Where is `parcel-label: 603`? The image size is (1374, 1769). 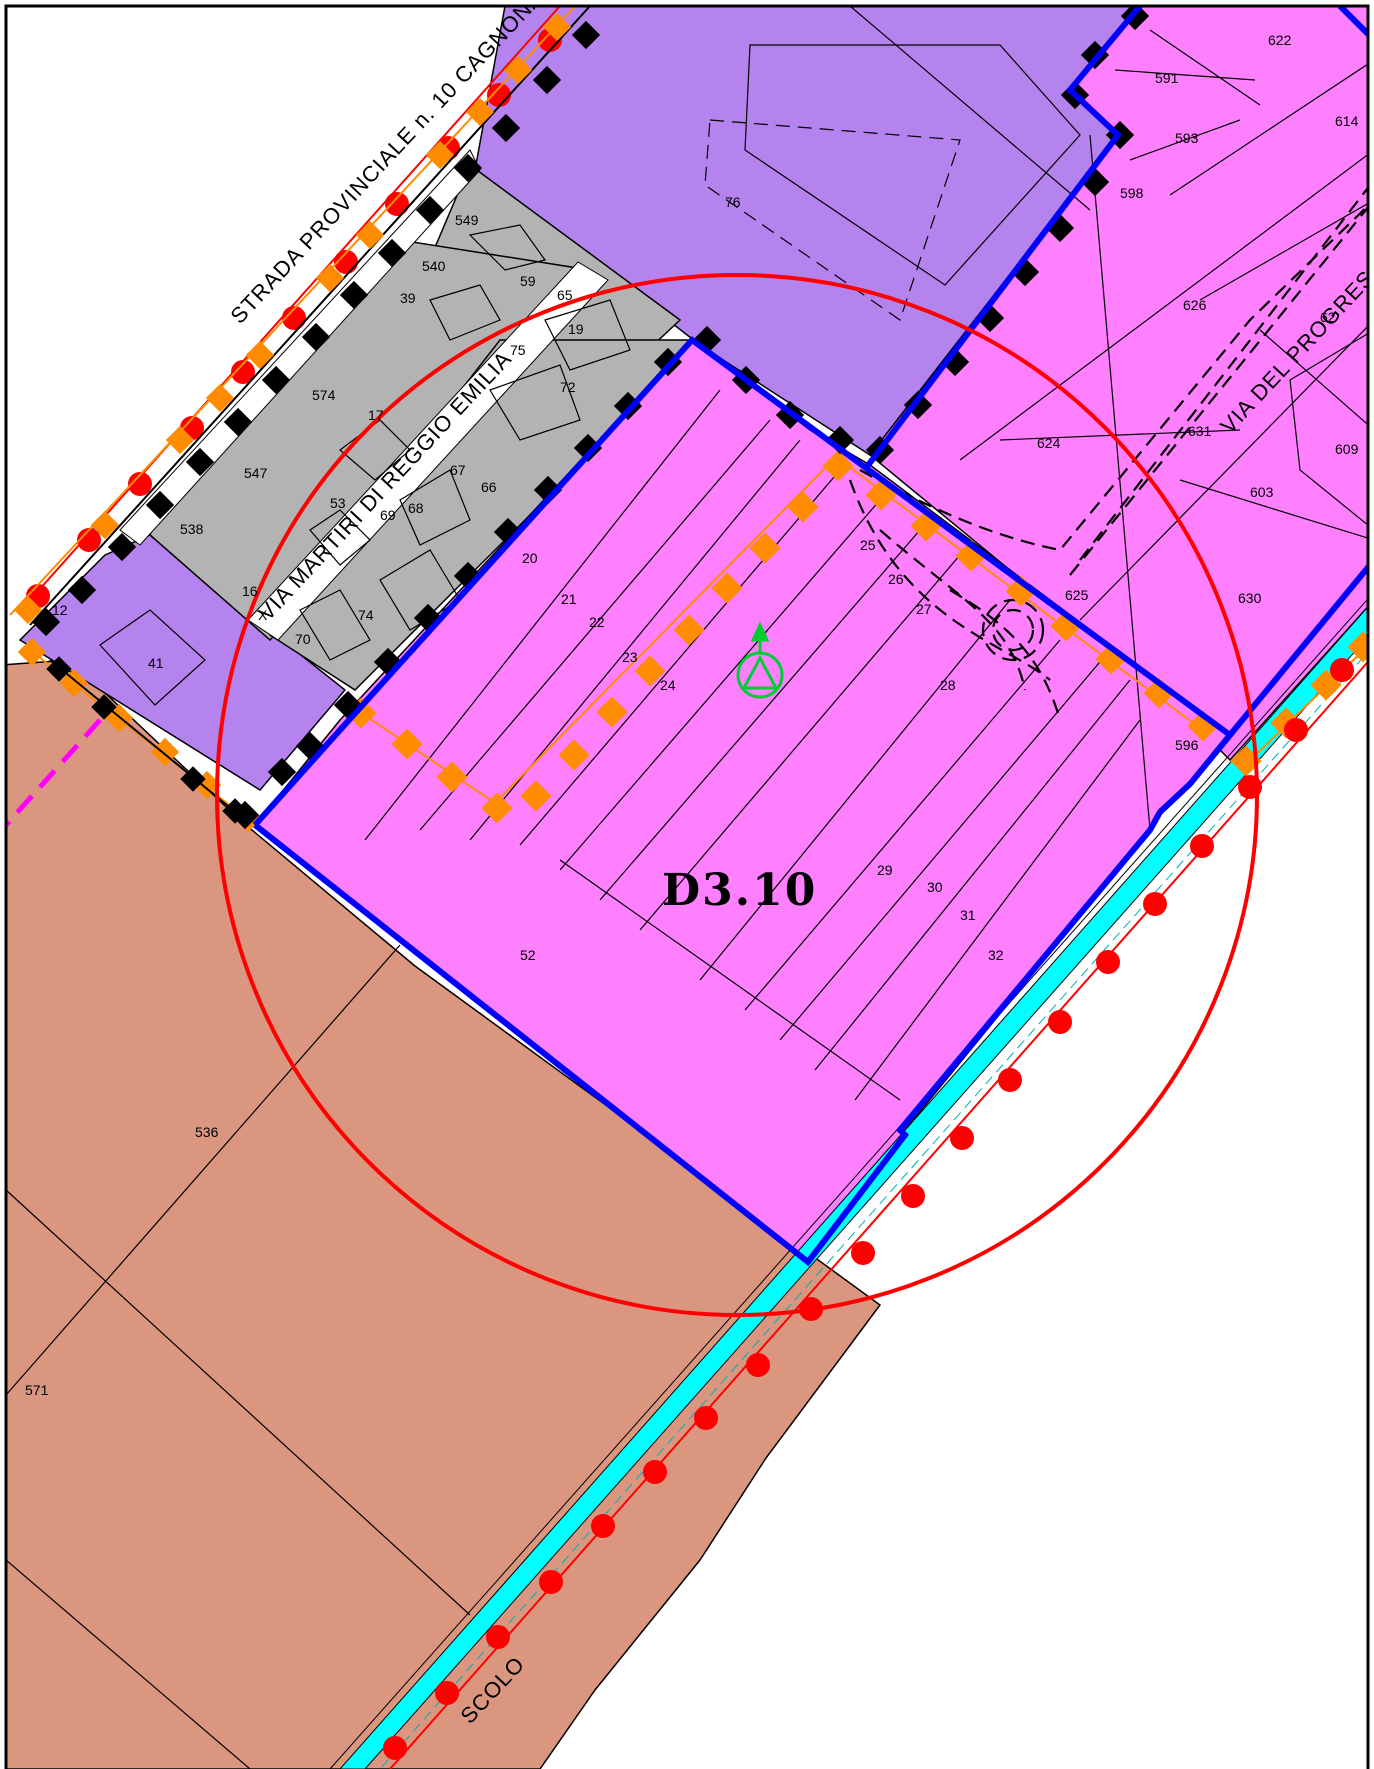
parcel-label: 603 is located at coordinates (1262, 492).